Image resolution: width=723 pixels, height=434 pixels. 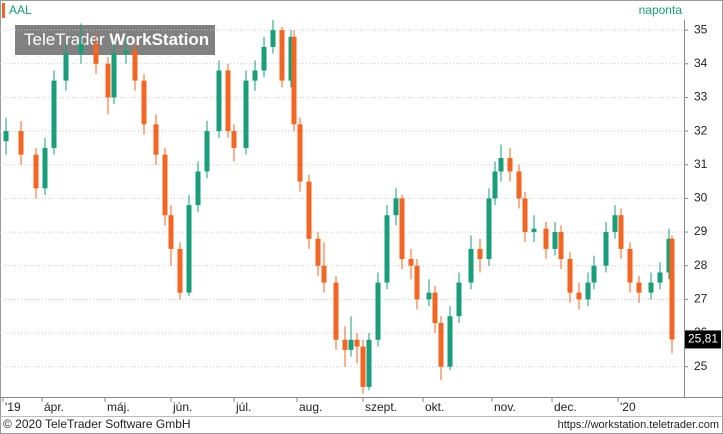 What do you see at coordinates (381, 407) in the screenshot?
I see `x-tick-label: szept.` at bounding box center [381, 407].